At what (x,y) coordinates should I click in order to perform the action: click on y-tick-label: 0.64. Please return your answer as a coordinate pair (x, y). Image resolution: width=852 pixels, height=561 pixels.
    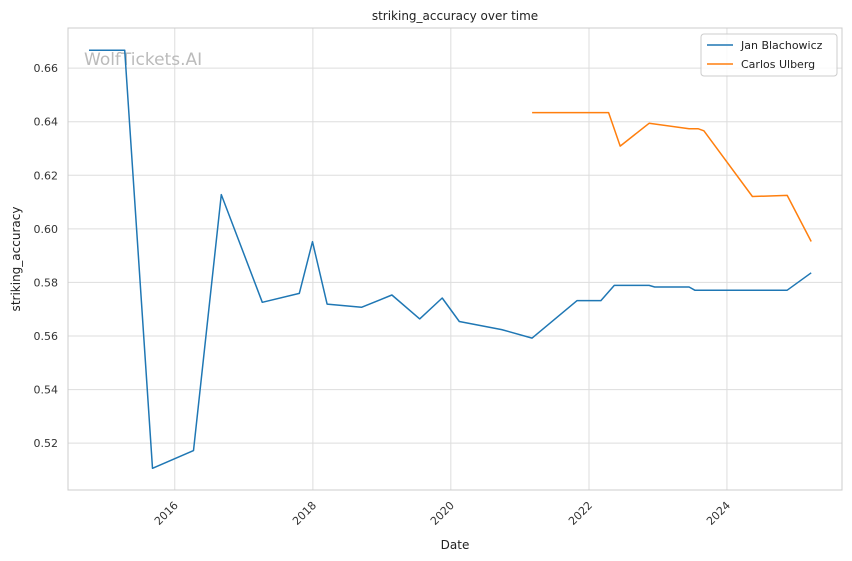
    Looking at the image, I should click on (46, 122).